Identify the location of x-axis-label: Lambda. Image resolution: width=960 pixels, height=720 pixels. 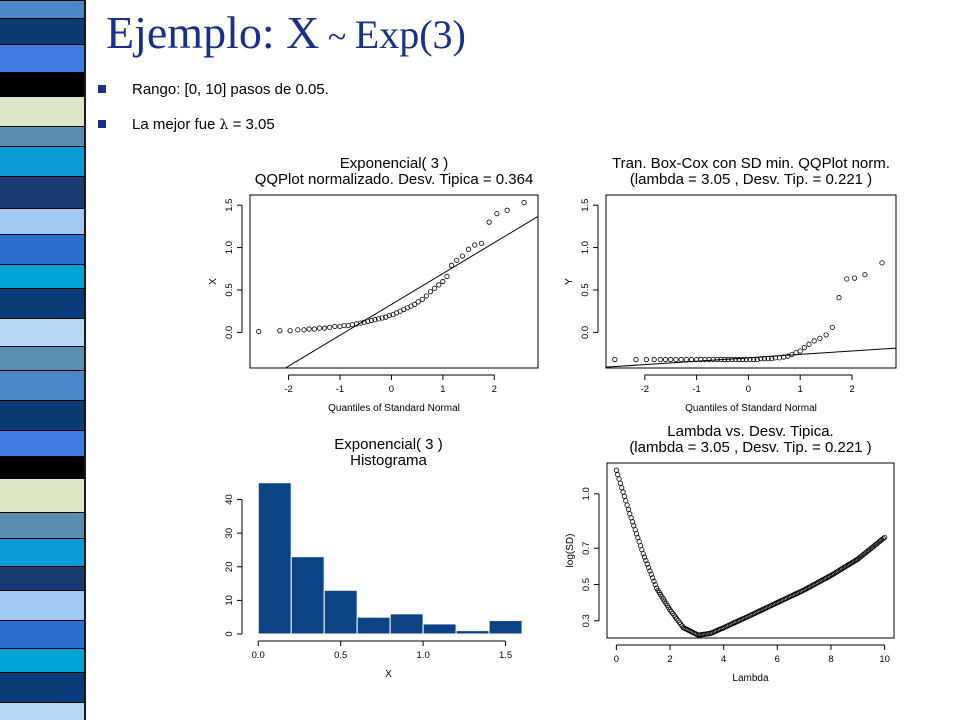
(750, 678).